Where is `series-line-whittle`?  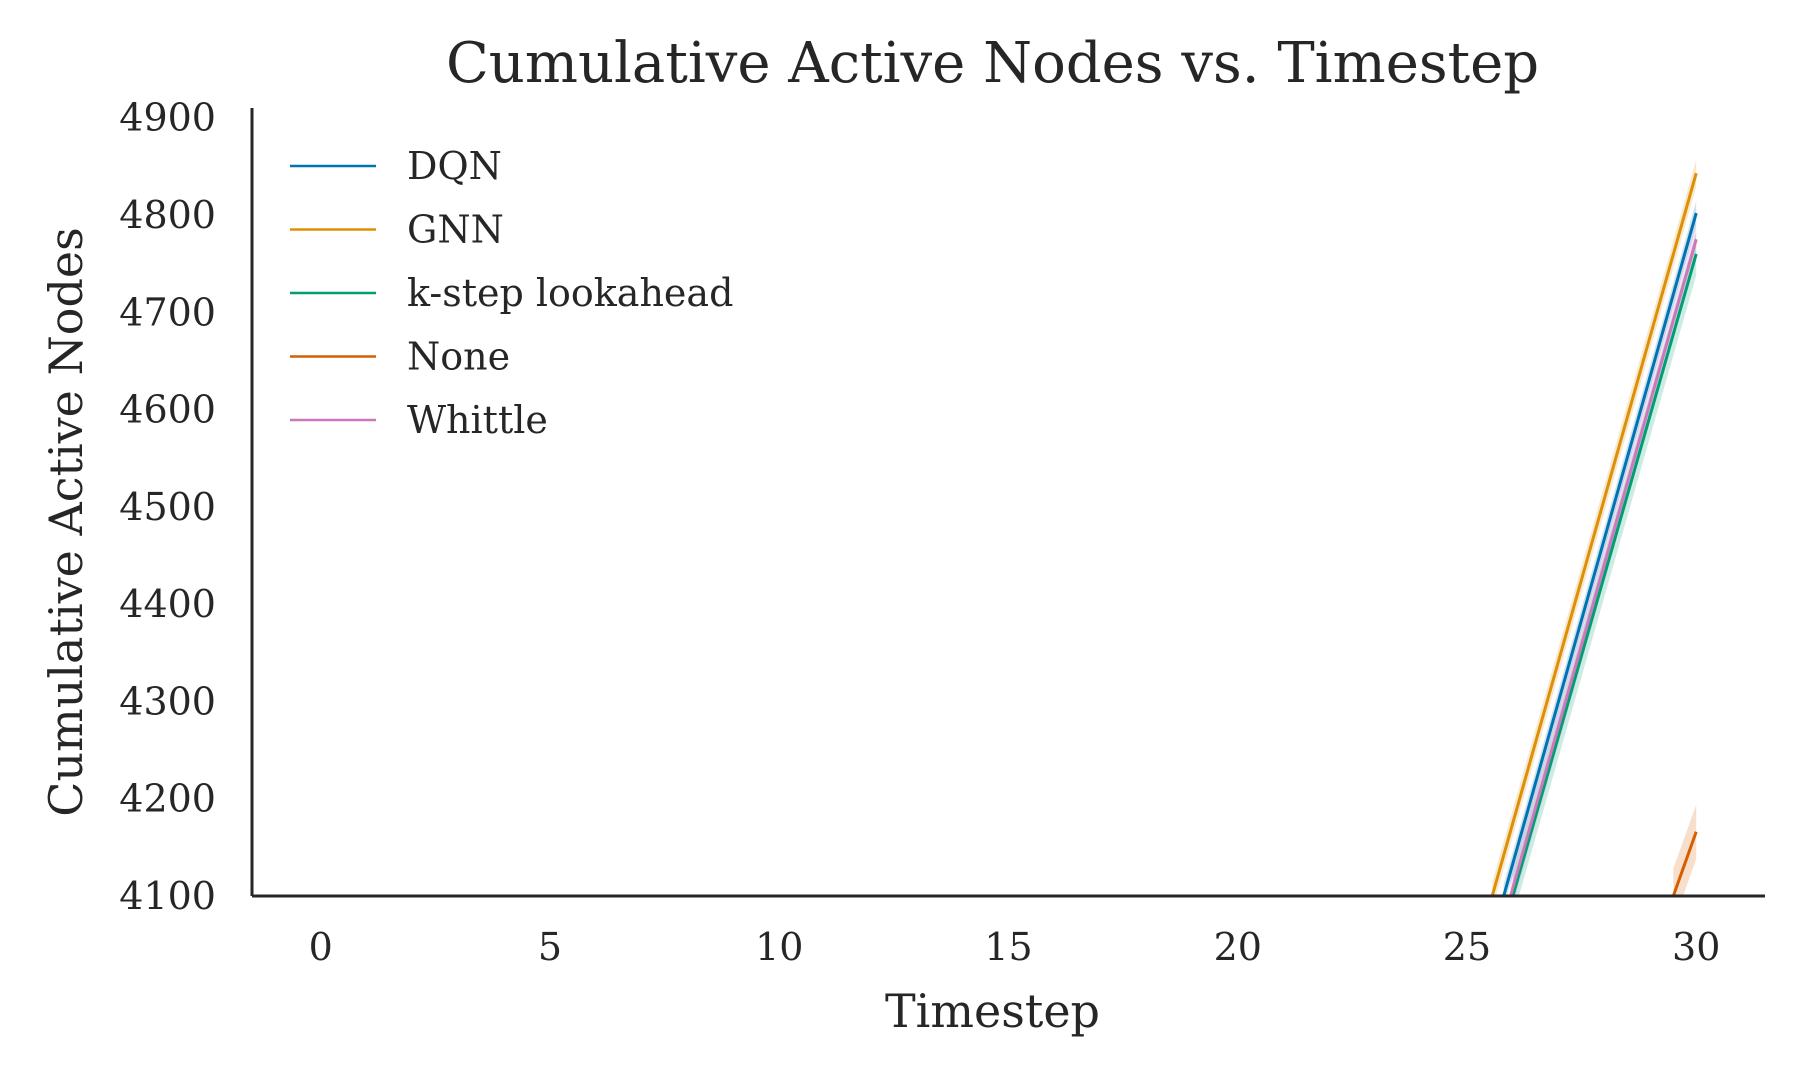
series-line-whittle is located at coordinates (1603, 567).